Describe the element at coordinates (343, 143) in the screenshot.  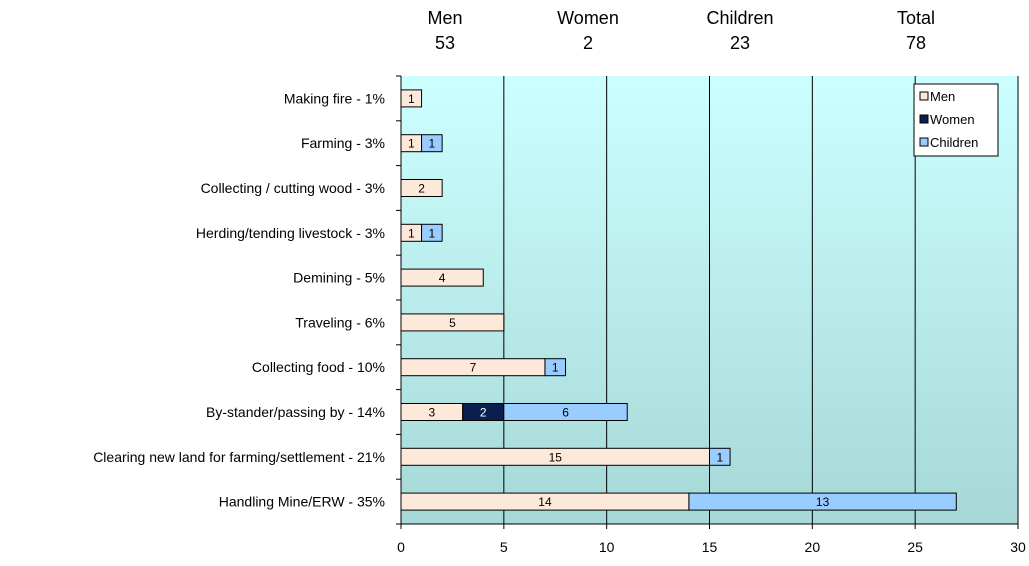
I see `category-label: Farming - 3%` at that location.